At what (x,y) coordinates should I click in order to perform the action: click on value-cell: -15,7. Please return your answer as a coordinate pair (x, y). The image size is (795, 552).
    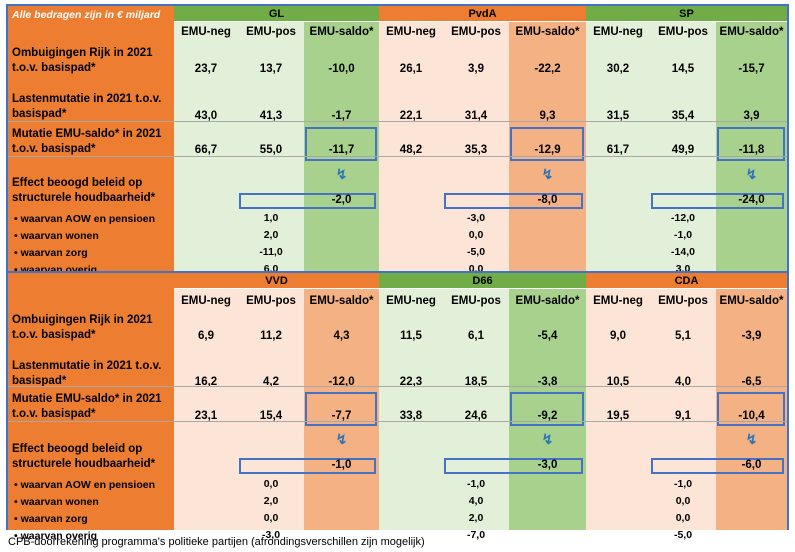
    Looking at the image, I should click on (751, 69).